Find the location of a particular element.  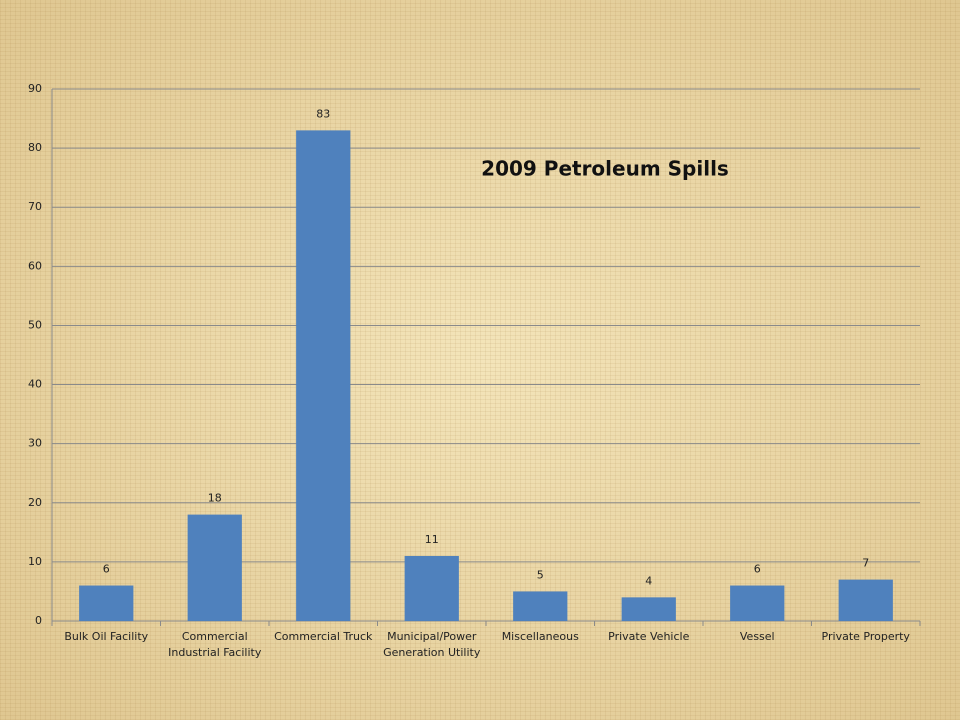

x-tick-label: Private Vehicle is located at coordinates (649, 636).